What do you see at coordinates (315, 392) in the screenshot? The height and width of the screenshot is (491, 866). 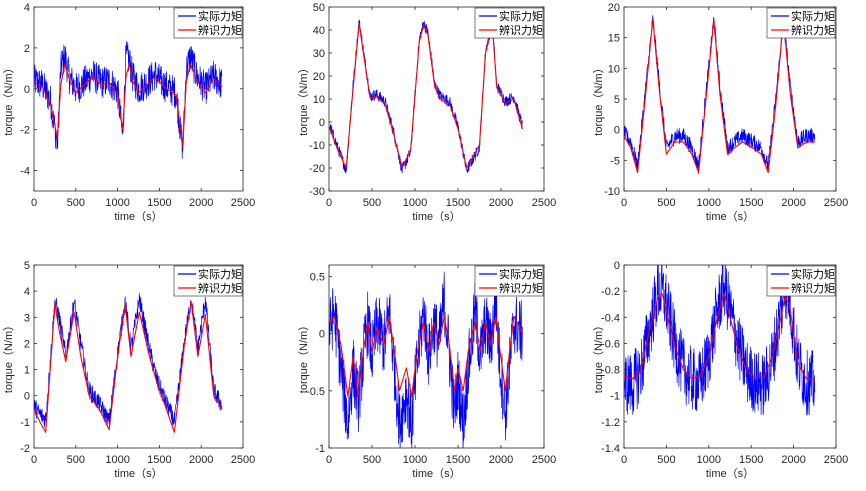 I see `y-tick-label: -0.5` at bounding box center [315, 392].